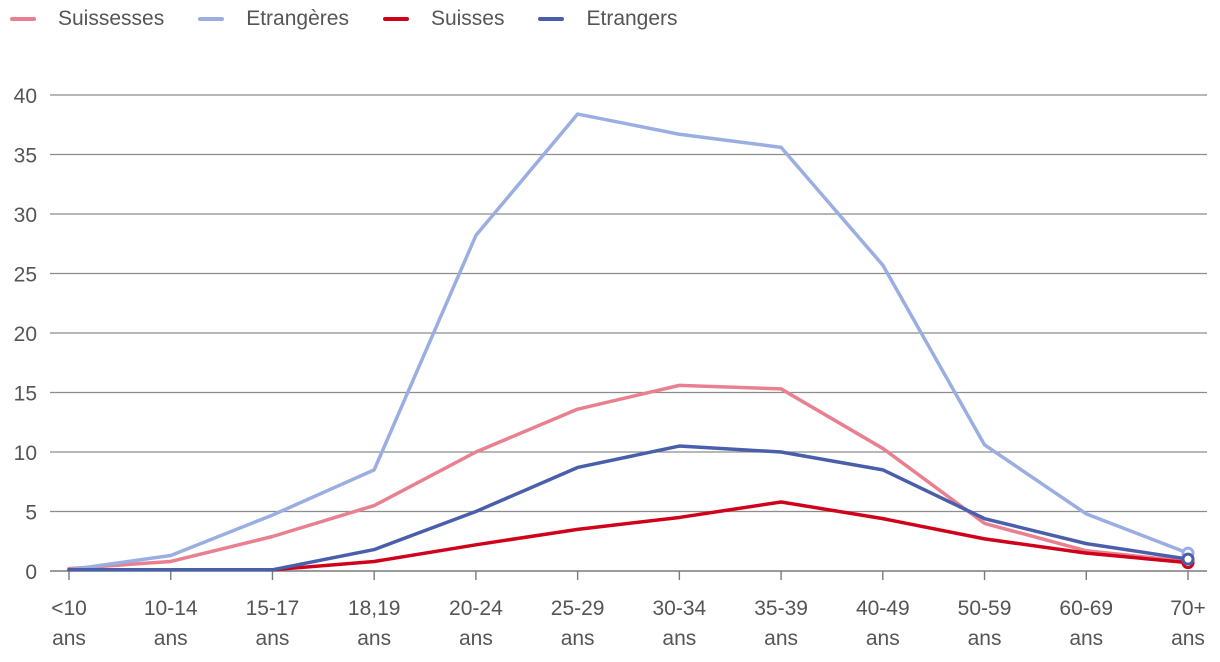 The height and width of the screenshot is (662, 1220). What do you see at coordinates (25, 334) in the screenshot?
I see `y-tick-label-20: 20` at bounding box center [25, 334].